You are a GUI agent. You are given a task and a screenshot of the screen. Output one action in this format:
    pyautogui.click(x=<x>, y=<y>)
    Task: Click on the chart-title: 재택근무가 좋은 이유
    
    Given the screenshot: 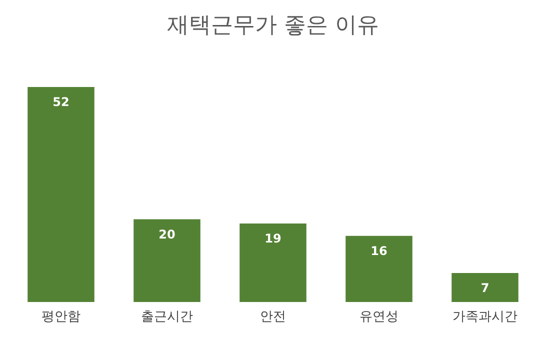 What is the action you would take?
    pyautogui.click(x=273, y=25)
    